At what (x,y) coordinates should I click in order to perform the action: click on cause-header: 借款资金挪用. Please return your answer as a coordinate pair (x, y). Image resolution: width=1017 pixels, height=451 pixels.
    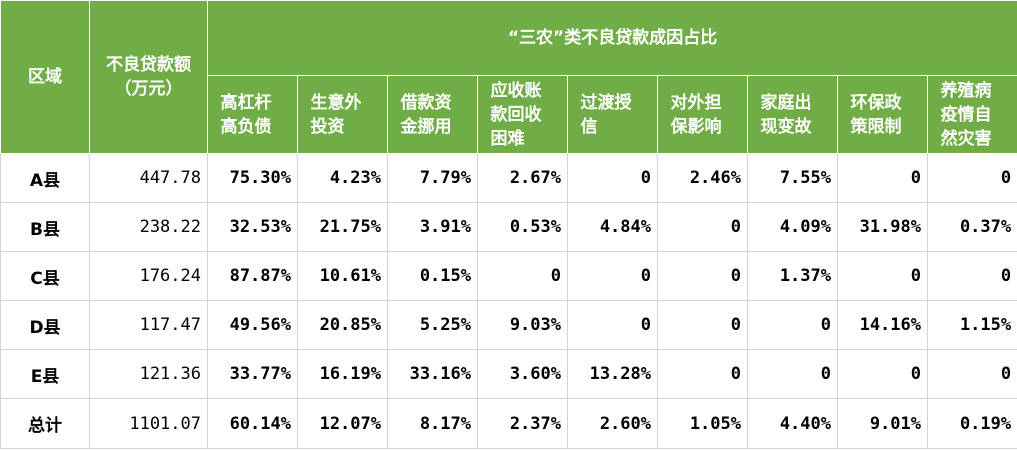
    Looking at the image, I should click on (432, 114).